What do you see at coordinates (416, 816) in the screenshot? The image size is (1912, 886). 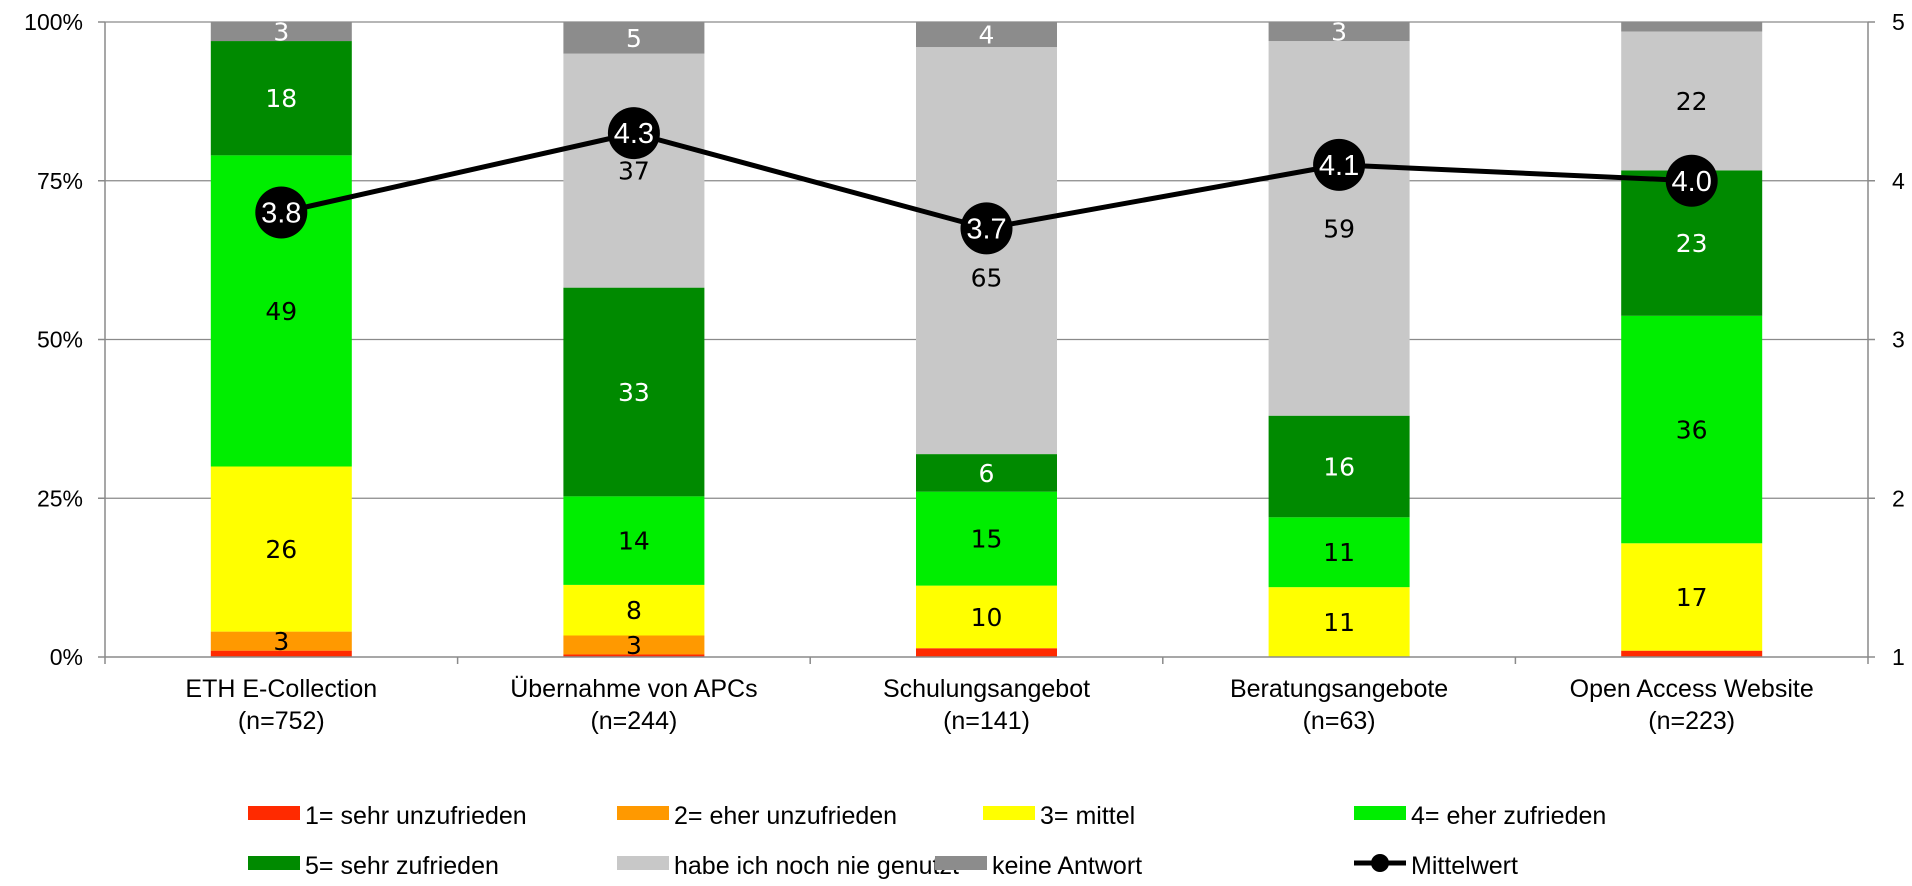 I see `legend-label: 1= sehr unzufrieden` at bounding box center [416, 816].